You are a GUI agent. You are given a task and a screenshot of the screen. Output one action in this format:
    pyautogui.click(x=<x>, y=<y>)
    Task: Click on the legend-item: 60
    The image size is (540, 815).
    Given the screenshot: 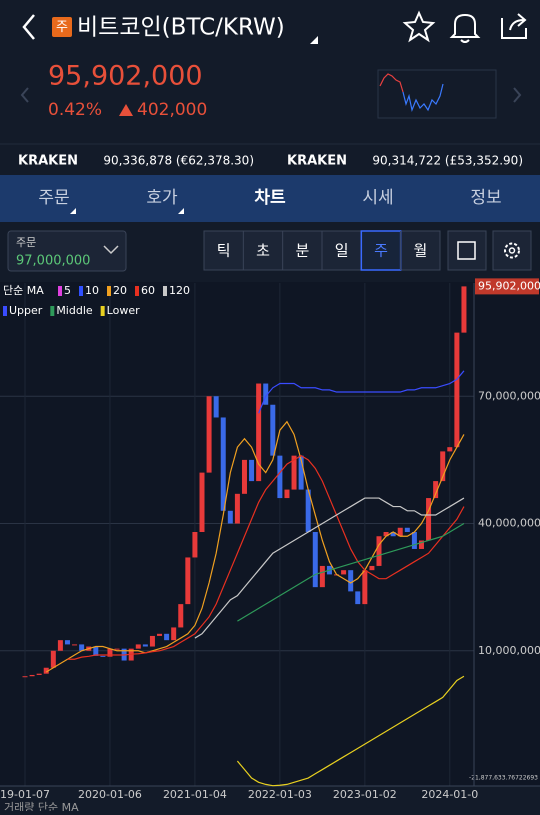 What is the action you would take?
    pyautogui.click(x=148, y=290)
    